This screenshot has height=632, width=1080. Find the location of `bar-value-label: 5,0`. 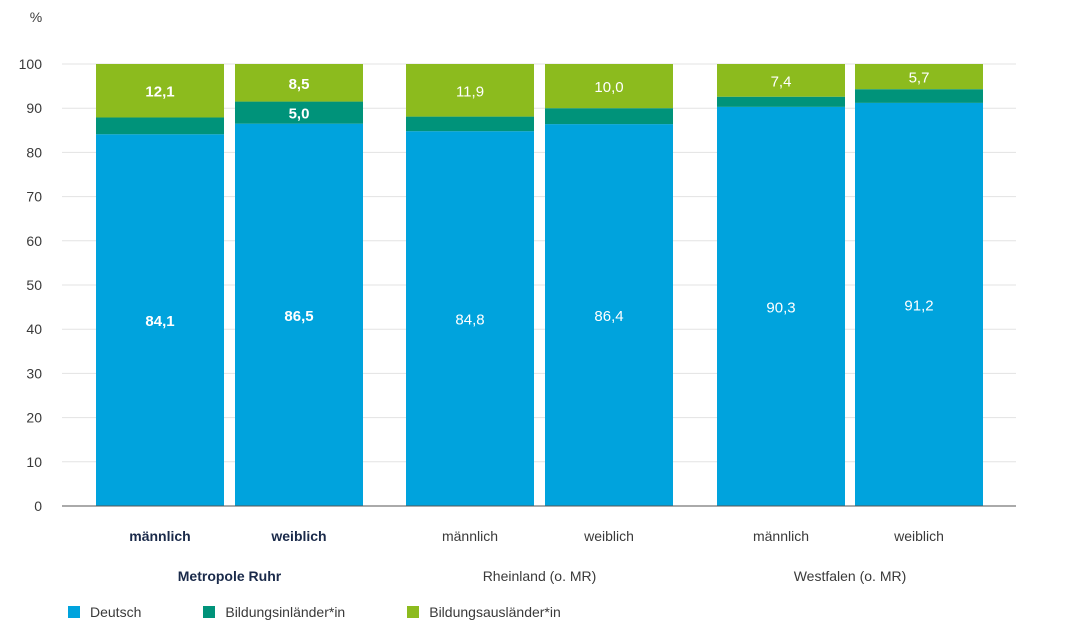

bar-value-label: 5,0 is located at coordinates (299, 114).